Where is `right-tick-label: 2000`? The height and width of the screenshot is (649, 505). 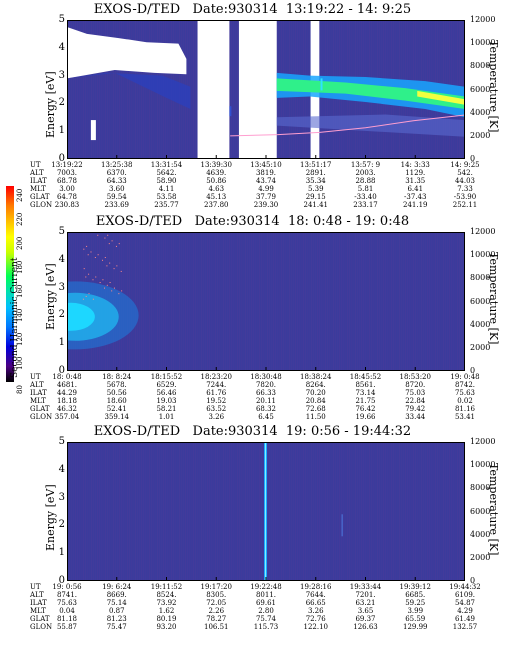 right-tick-label: 2000 is located at coordinates (480, 347).